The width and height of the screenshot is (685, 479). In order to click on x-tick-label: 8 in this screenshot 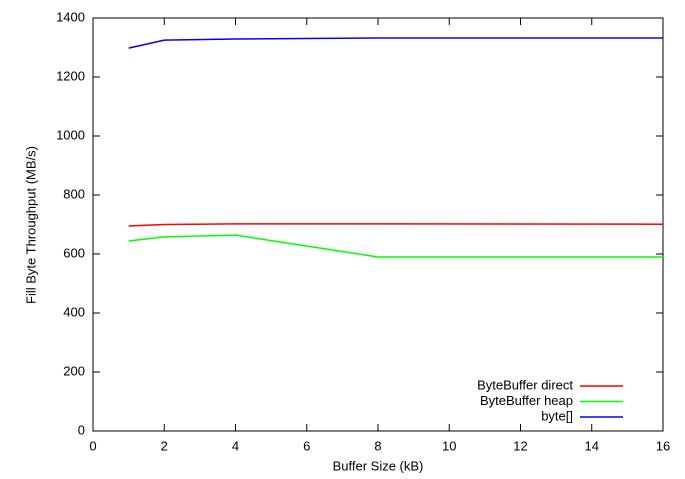, I will do `click(377, 445)`.